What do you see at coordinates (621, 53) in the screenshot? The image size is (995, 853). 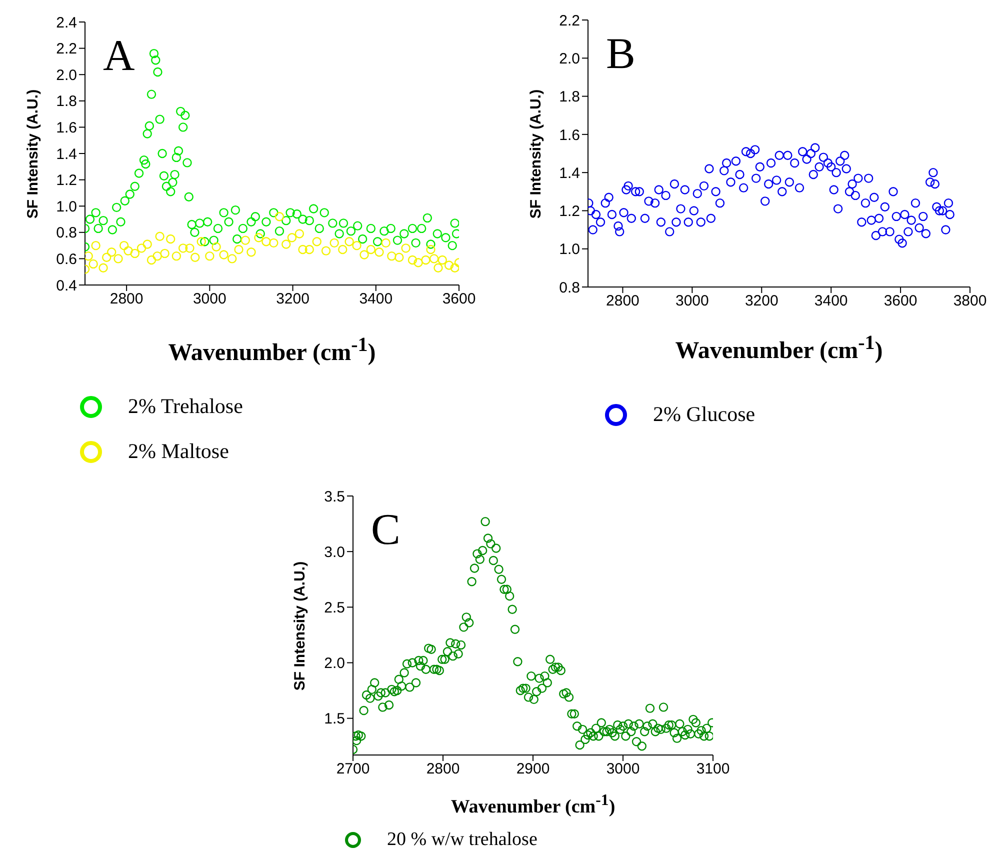 I see `annotation: B` at bounding box center [621, 53].